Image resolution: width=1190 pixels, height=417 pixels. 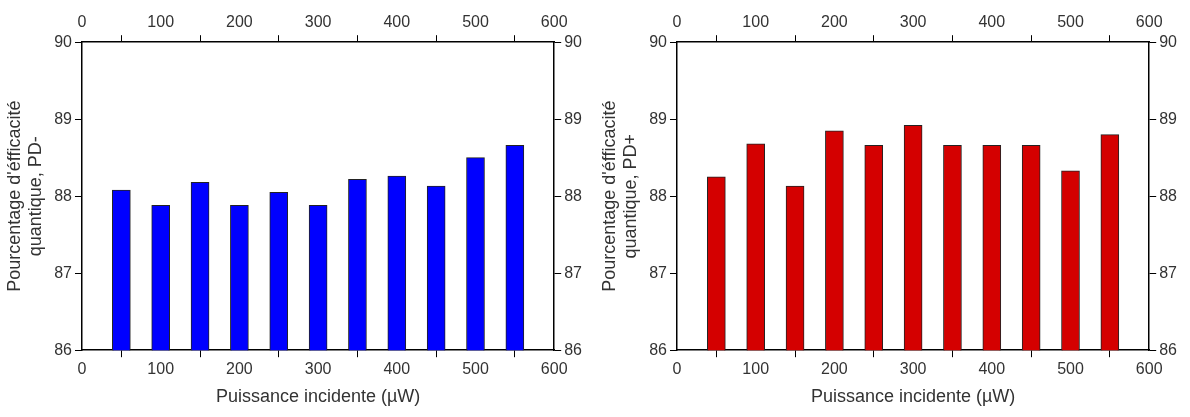 What do you see at coordinates (619, 196) in the screenshot?
I see `y-axis-title: Pourcentage d'éfficacité quantique, PD+` at bounding box center [619, 196].